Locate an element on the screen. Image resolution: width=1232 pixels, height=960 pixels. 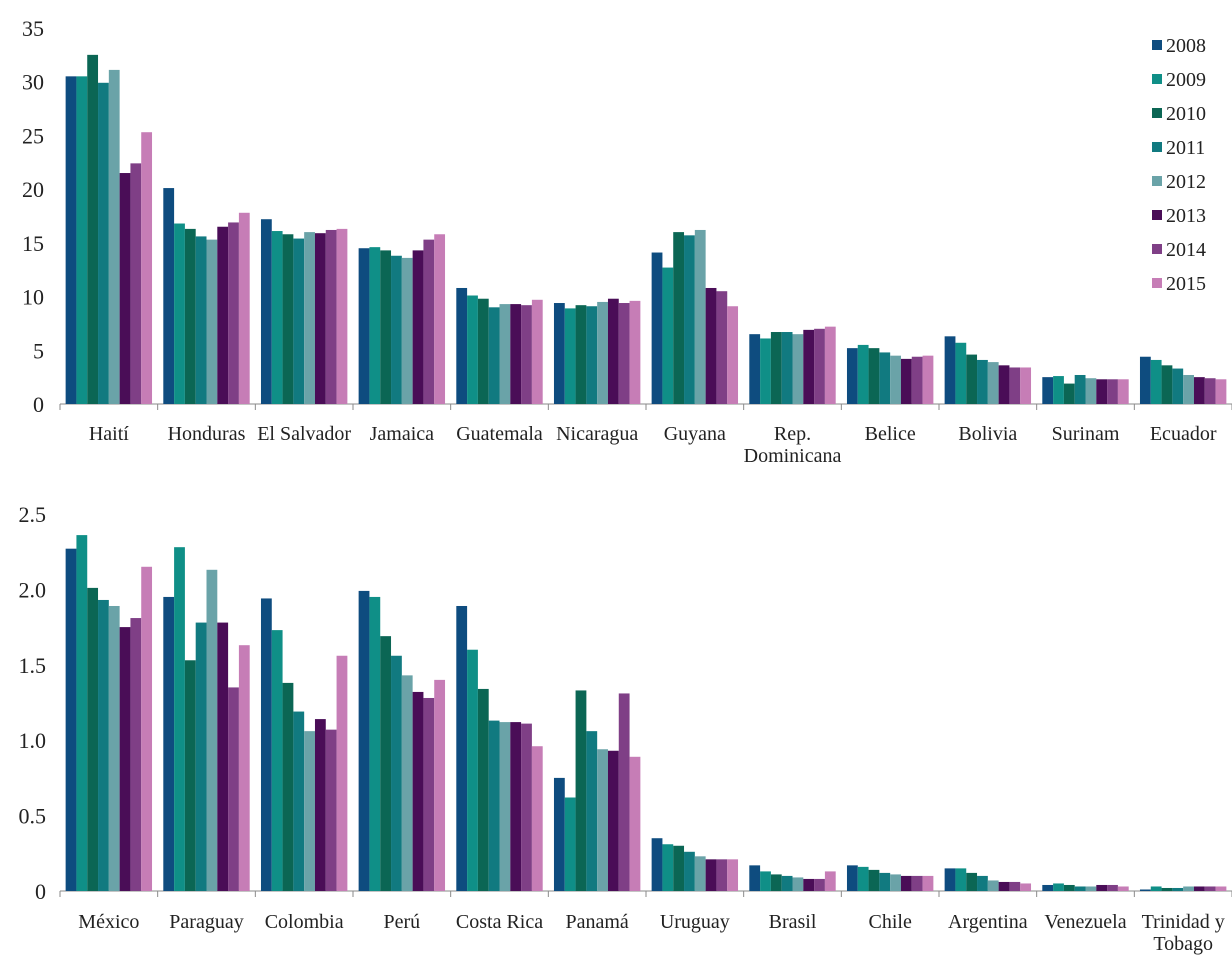
category-label: Haití is located at coordinates (109, 434).